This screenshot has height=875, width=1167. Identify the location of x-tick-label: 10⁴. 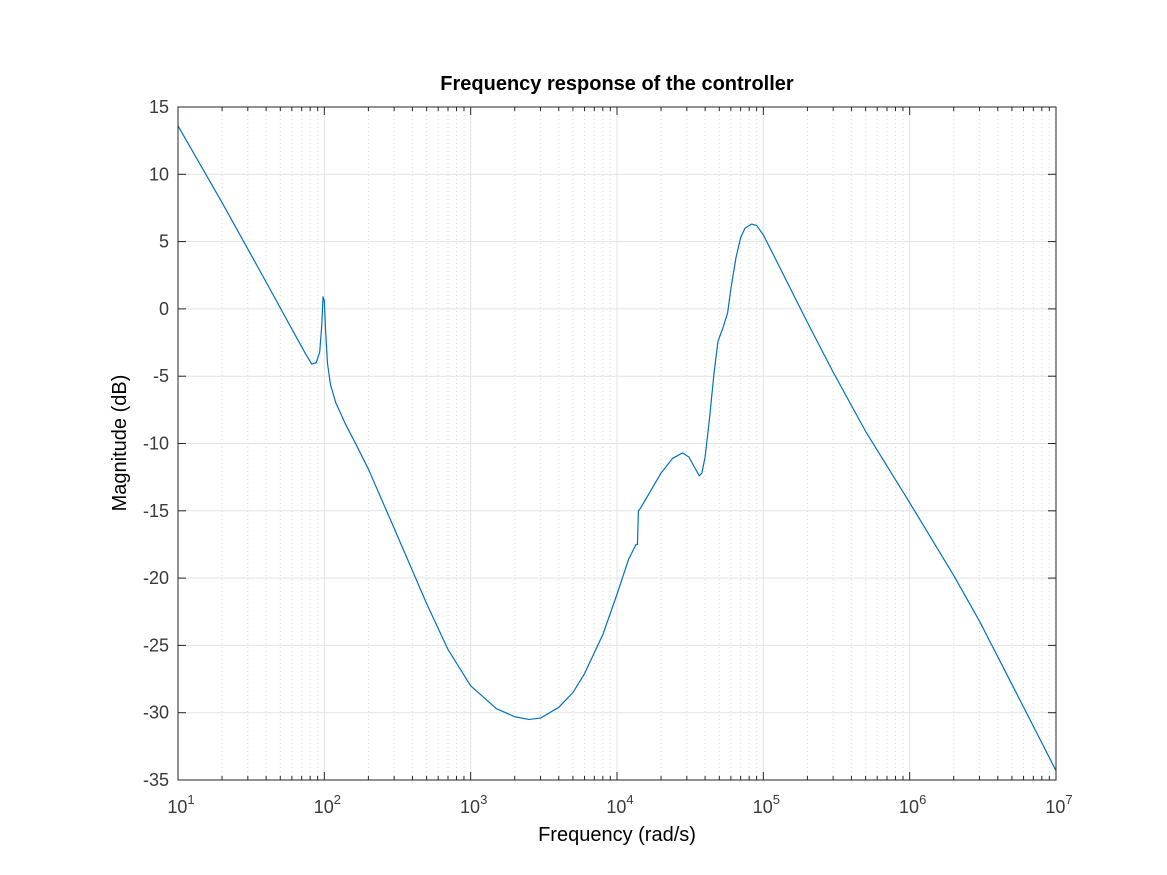
(619, 804).